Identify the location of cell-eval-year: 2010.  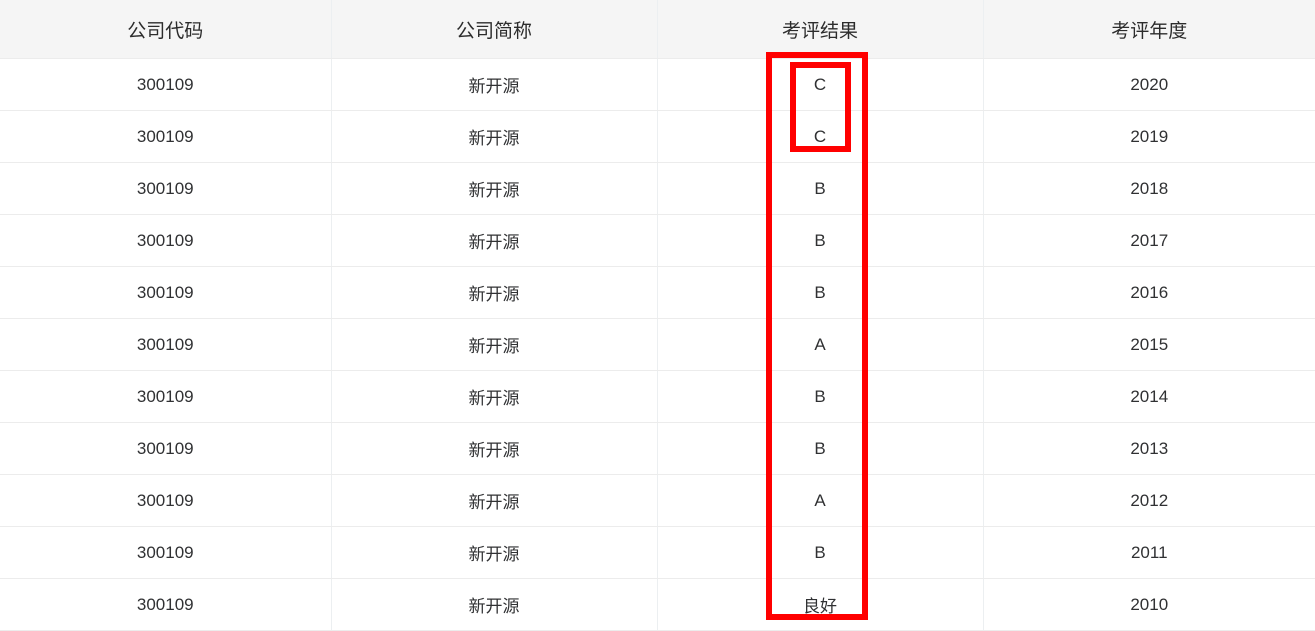
(1149, 604).